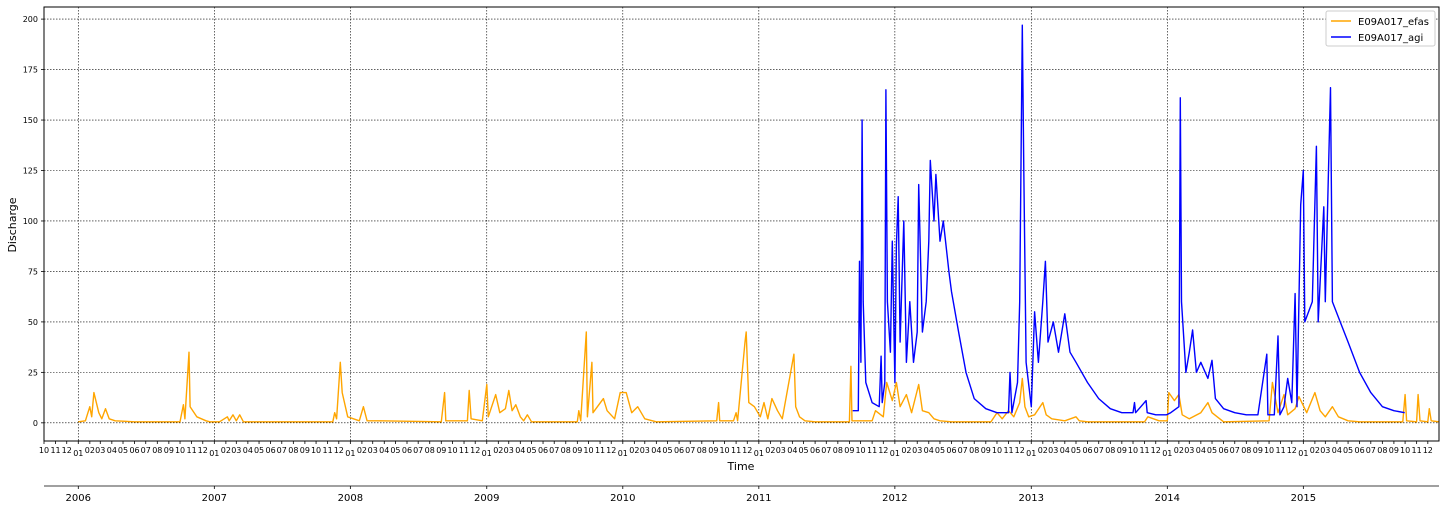  Describe the element at coordinates (78, 498) in the screenshot. I see `year-label: 2006` at that location.